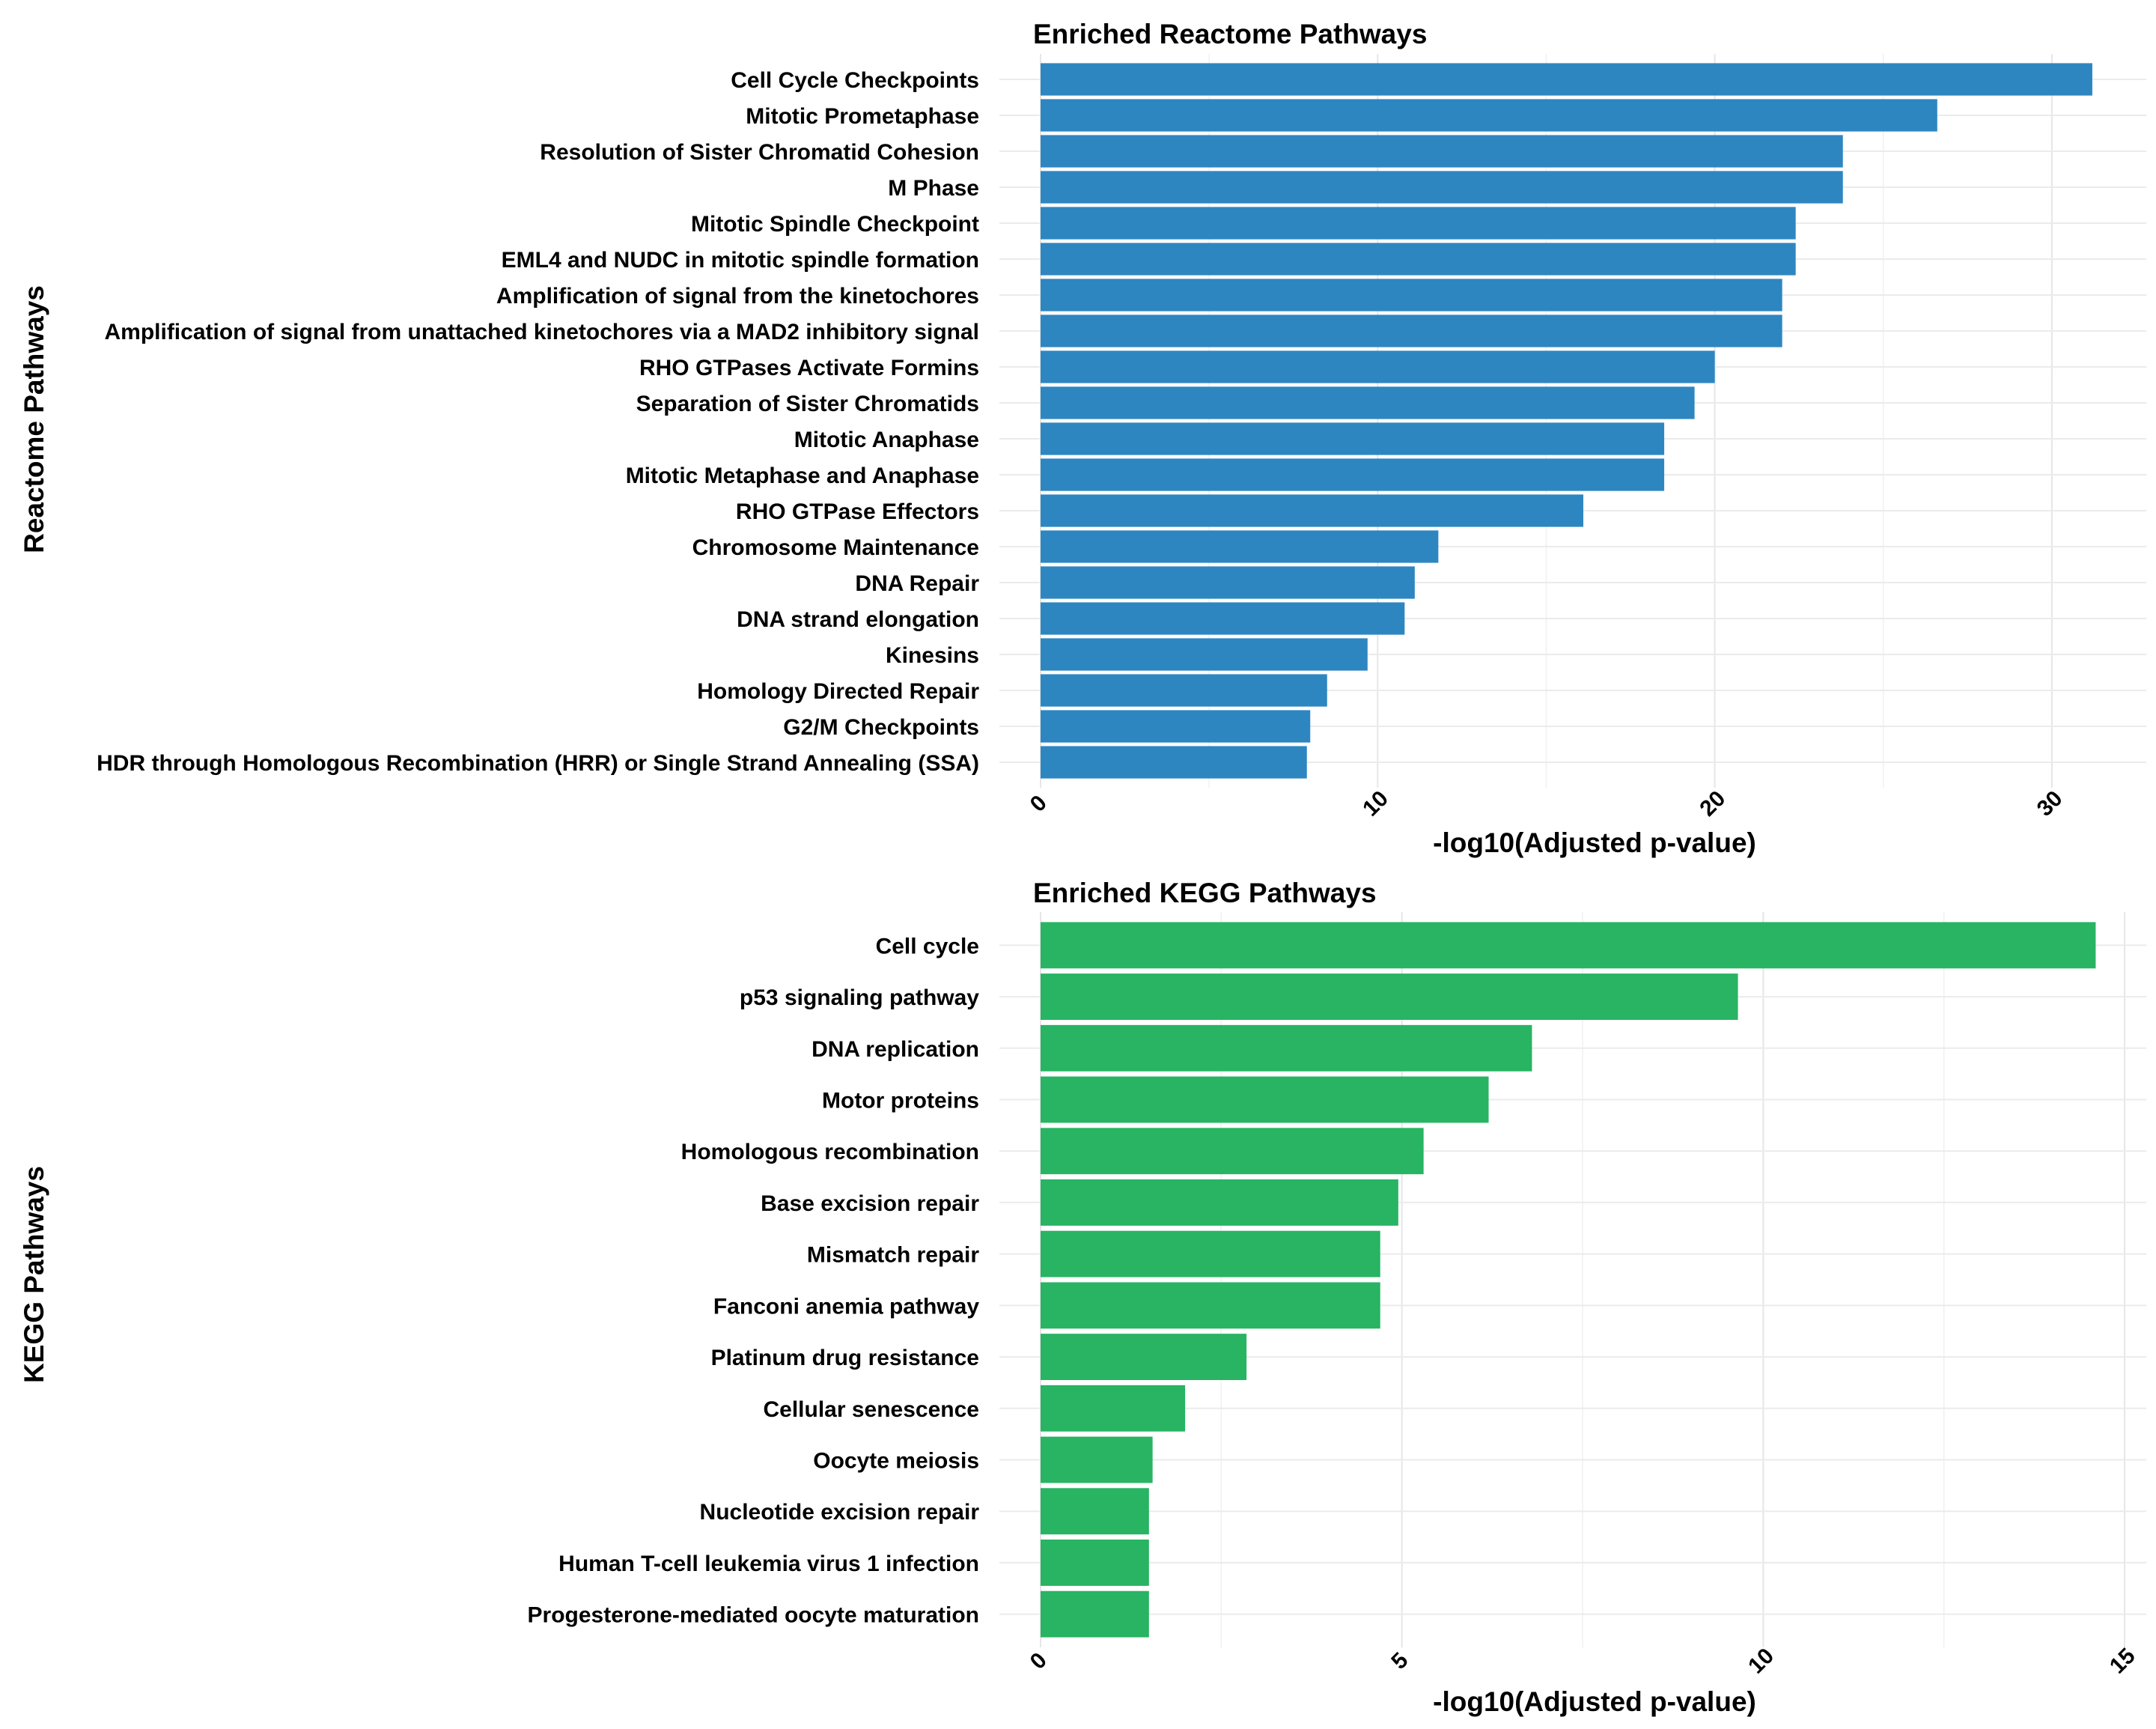  What do you see at coordinates (857, 512) in the screenshot?
I see `reactome-category-label: RHO GTPase Effectors` at bounding box center [857, 512].